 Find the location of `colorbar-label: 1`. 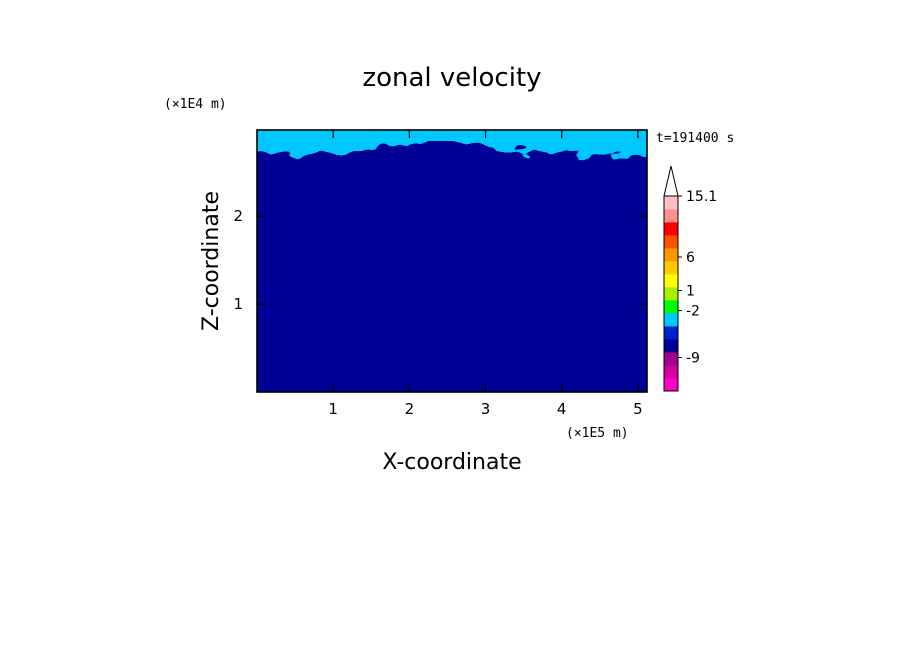

colorbar-label: 1 is located at coordinates (690, 291).